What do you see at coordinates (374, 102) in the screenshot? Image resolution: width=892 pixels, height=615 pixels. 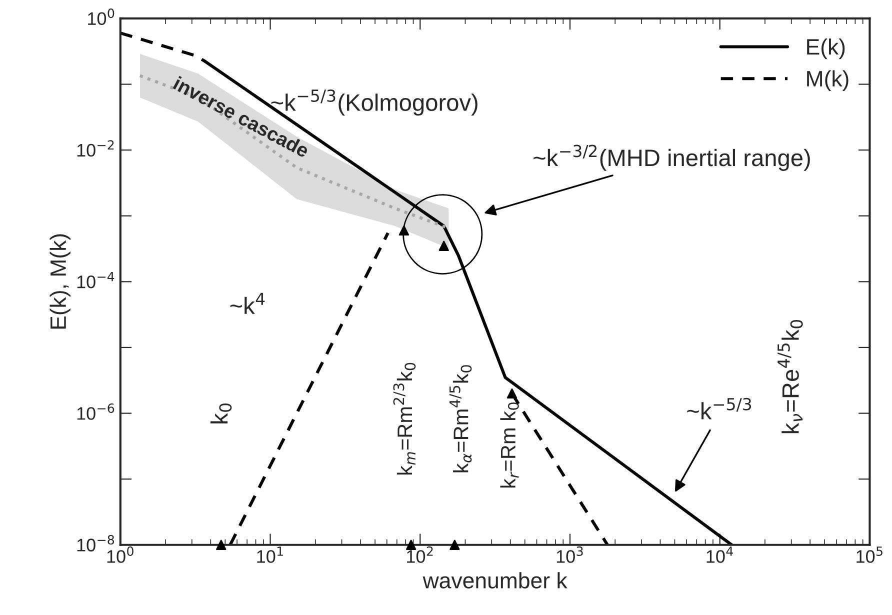 I see `annotation: ~k$^{−5/3}$(Kolmogorov)` at bounding box center [374, 102].